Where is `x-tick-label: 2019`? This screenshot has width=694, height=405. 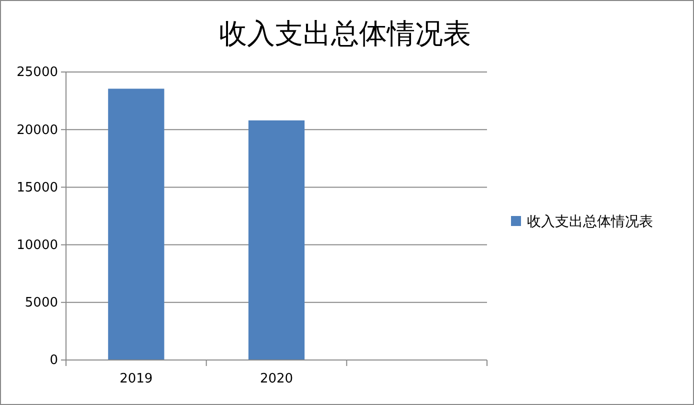
x-tick-label: 2019 is located at coordinates (136, 379).